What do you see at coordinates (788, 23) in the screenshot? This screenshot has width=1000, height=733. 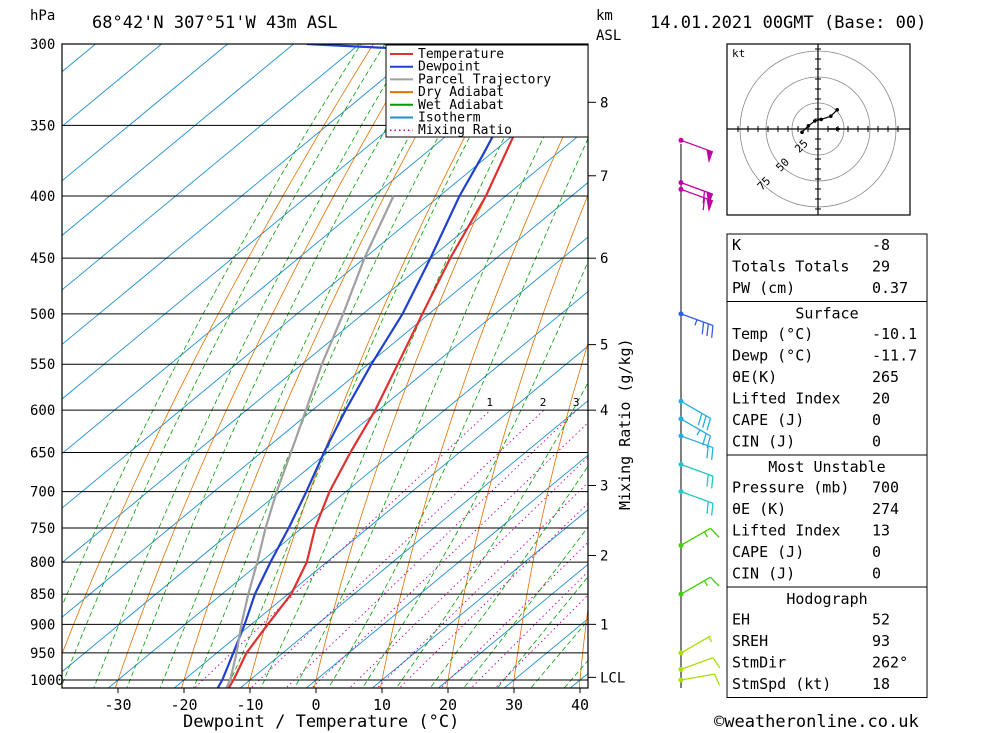 I see `datetime-title: 14.01.2021 00GMT (Base: 00)` at bounding box center [788, 23].